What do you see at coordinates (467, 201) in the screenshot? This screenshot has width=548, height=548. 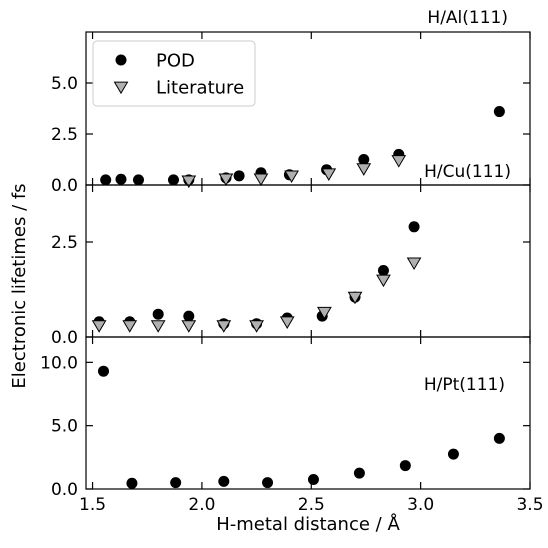 I see `panel-titles: H/Al(111) H/Cu(111) H/Pt(111)` at bounding box center [467, 201].